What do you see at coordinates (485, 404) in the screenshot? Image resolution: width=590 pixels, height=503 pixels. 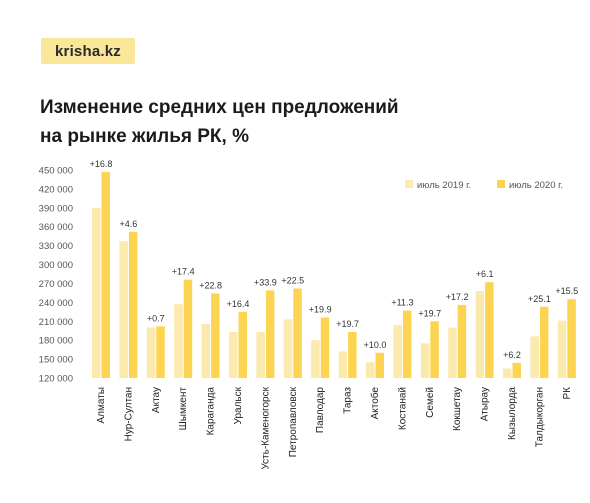 I see `category-label: Атырау` at bounding box center [485, 404].